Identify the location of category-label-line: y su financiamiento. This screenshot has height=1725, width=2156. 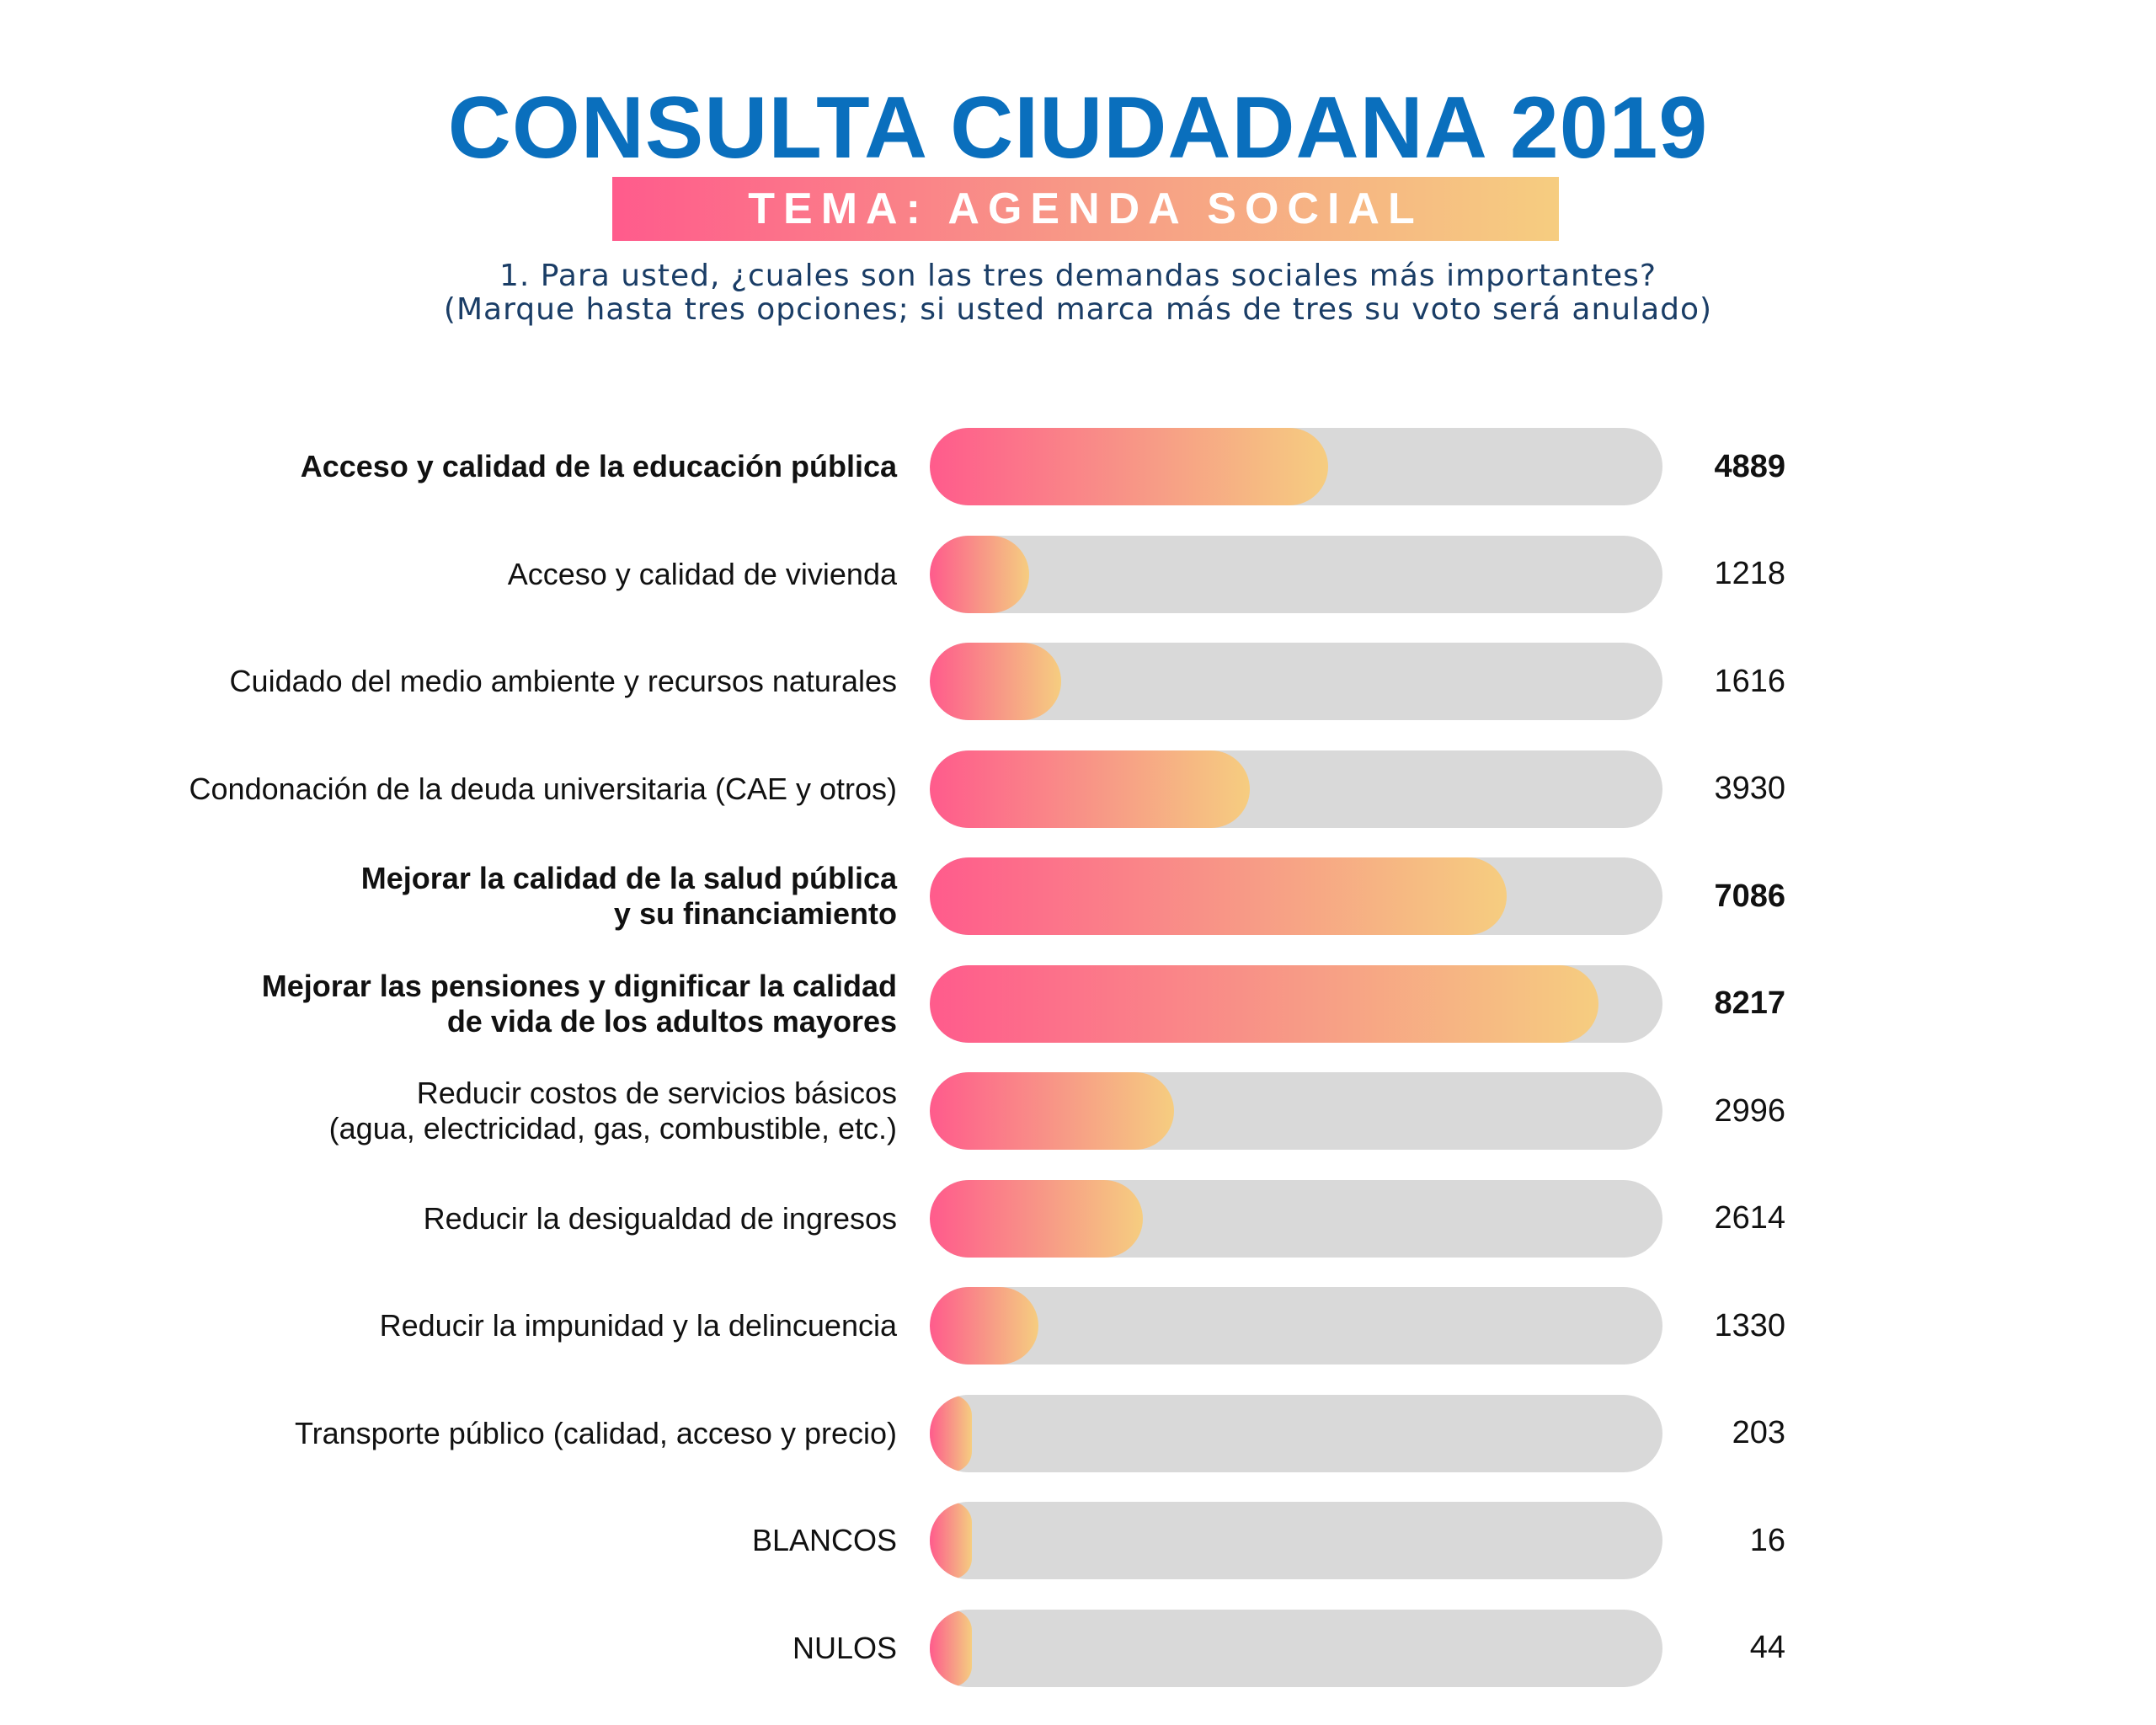
(755, 913).